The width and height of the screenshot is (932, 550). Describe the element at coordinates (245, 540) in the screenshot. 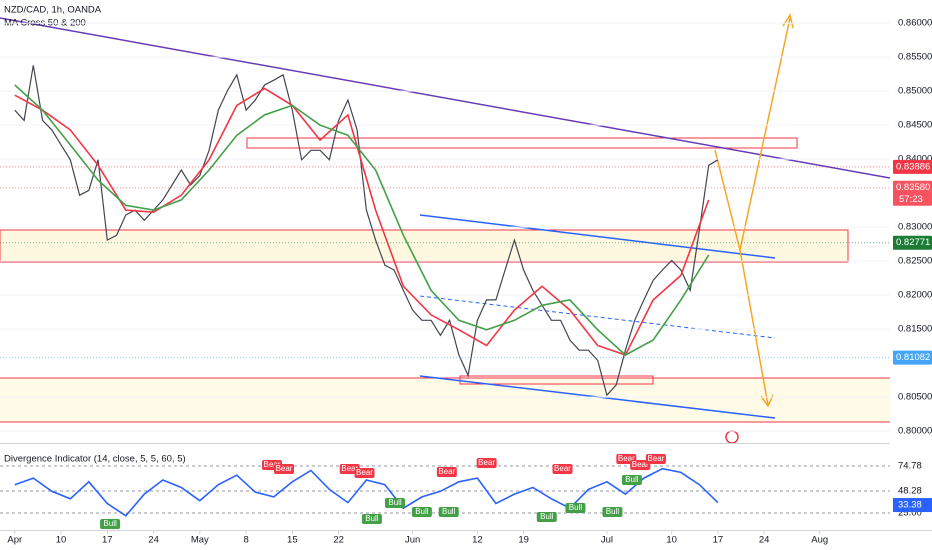

I see `x-tick-label: 8` at that location.